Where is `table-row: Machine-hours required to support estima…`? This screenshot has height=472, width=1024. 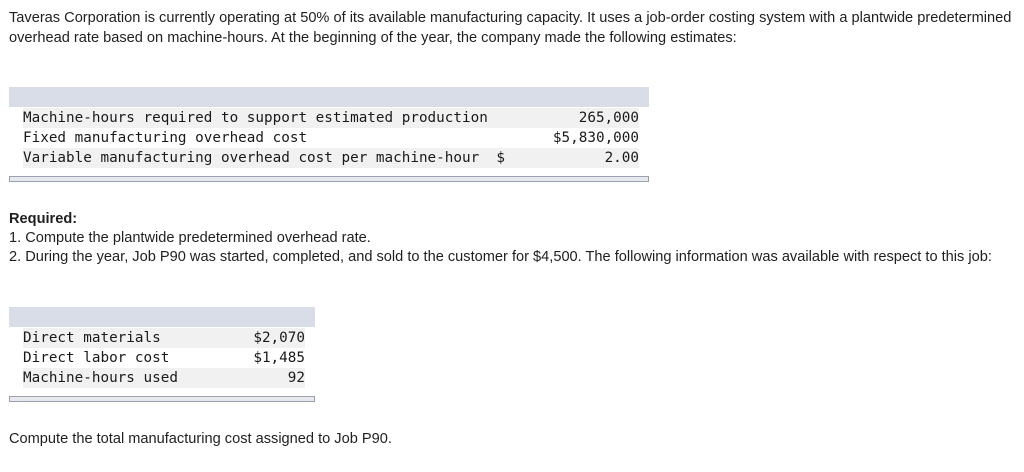
table-row: Machine-hours required to support estima… is located at coordinates (331, 118).